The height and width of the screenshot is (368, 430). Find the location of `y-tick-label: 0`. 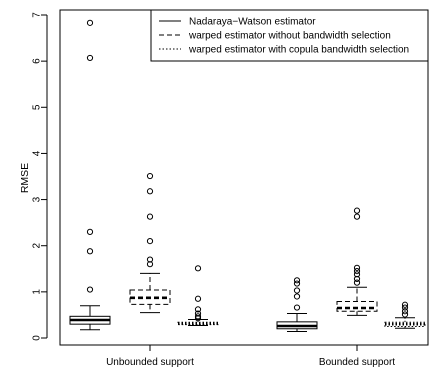

y-tick-label: 0 is located at coordinates (37, 338).